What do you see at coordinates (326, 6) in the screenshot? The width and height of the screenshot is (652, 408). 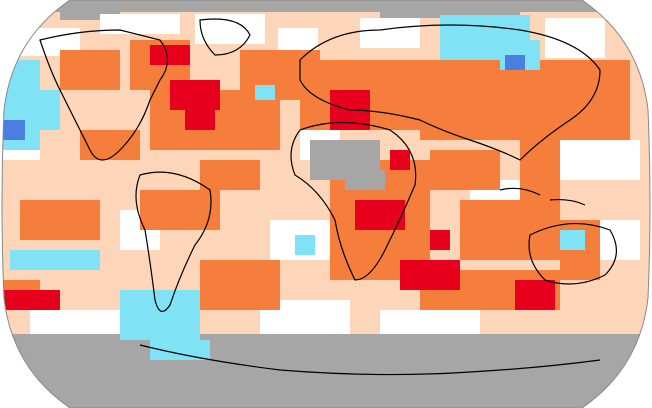 I see `arctic-no-data-band` at bounding box center [326, 6].